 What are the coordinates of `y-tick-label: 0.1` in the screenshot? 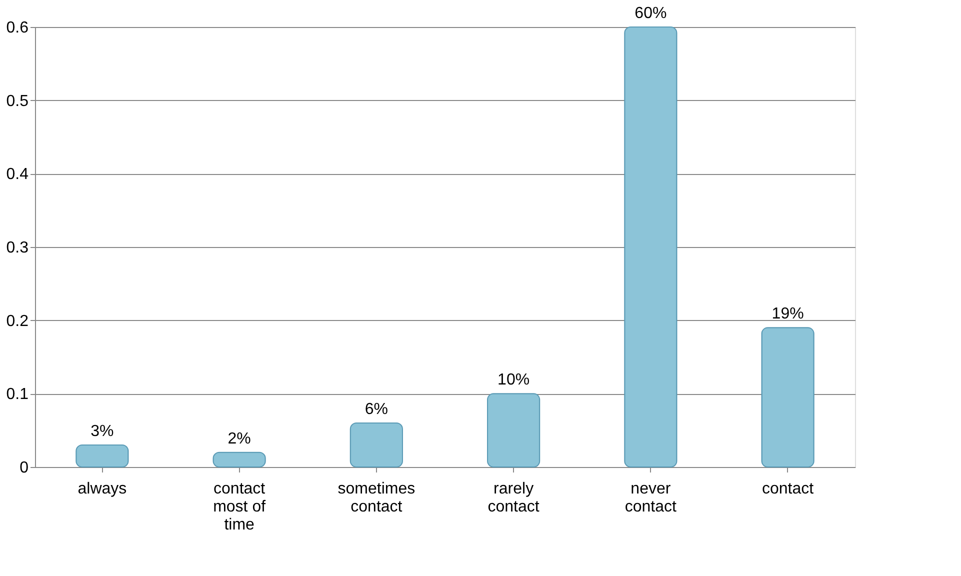 It's located at (17, 395).